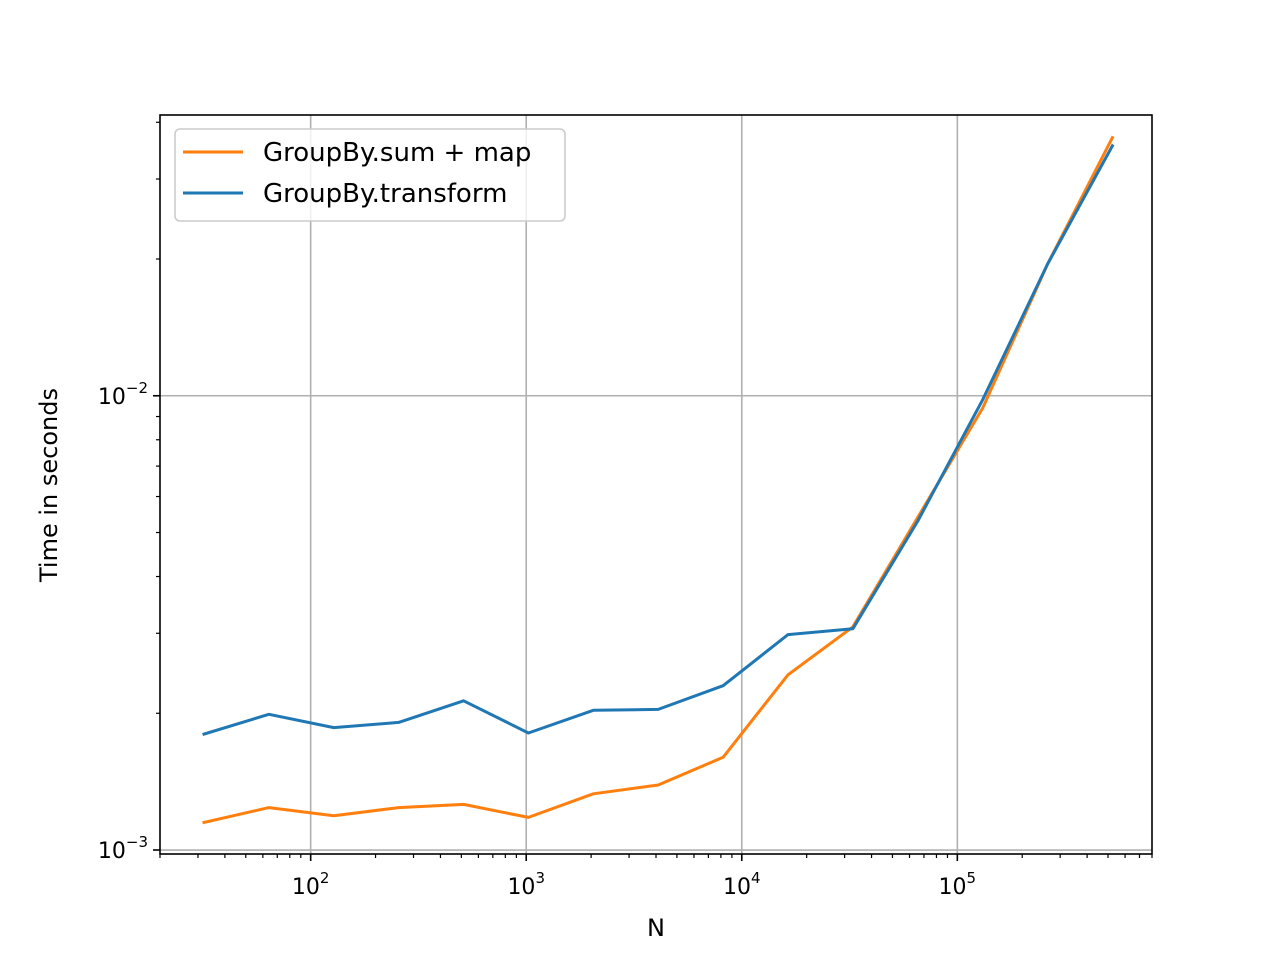 This screenshot has height=960, width=1280. Describe the element at coordinates (385, 194) in the screenshot. I see `legend-label-1: GroupBy.transform` at that location.